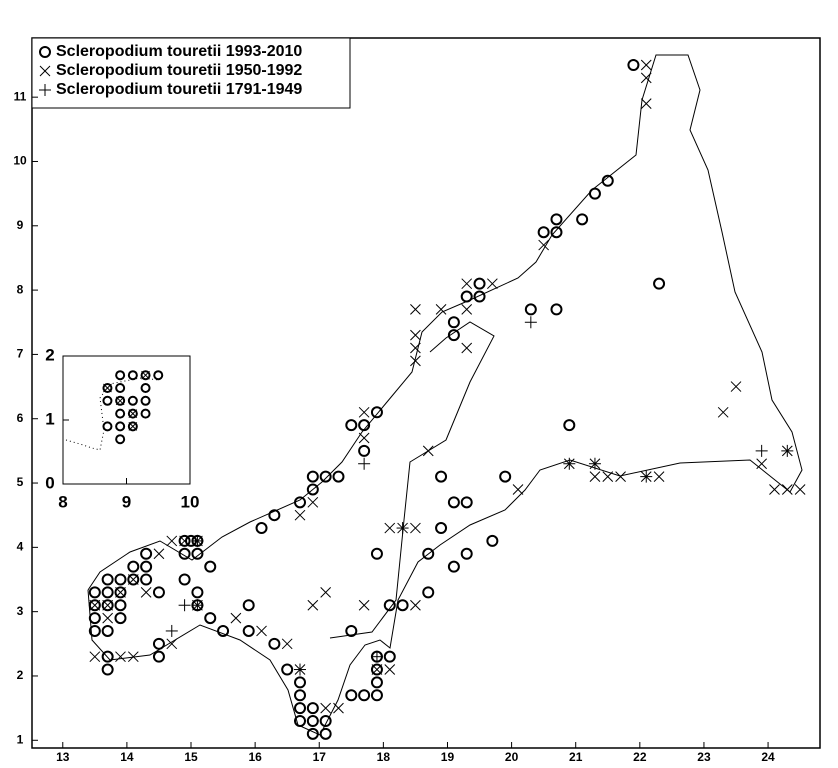 Image resolution: width=838 pixels, height=768 pixels. Describe the element at coordinates (20, 289) in the screenshot. I see `y-tick-label: 8` at that location.